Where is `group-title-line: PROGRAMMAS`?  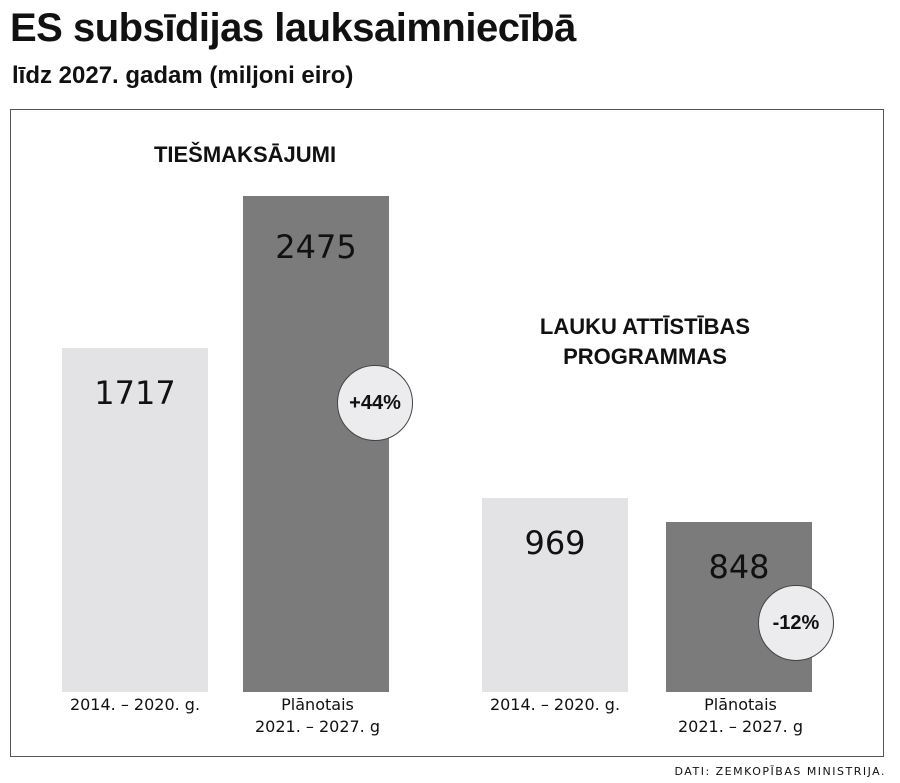 group-title-line: PROGRAMMAS is located at coordinates (645, 356).